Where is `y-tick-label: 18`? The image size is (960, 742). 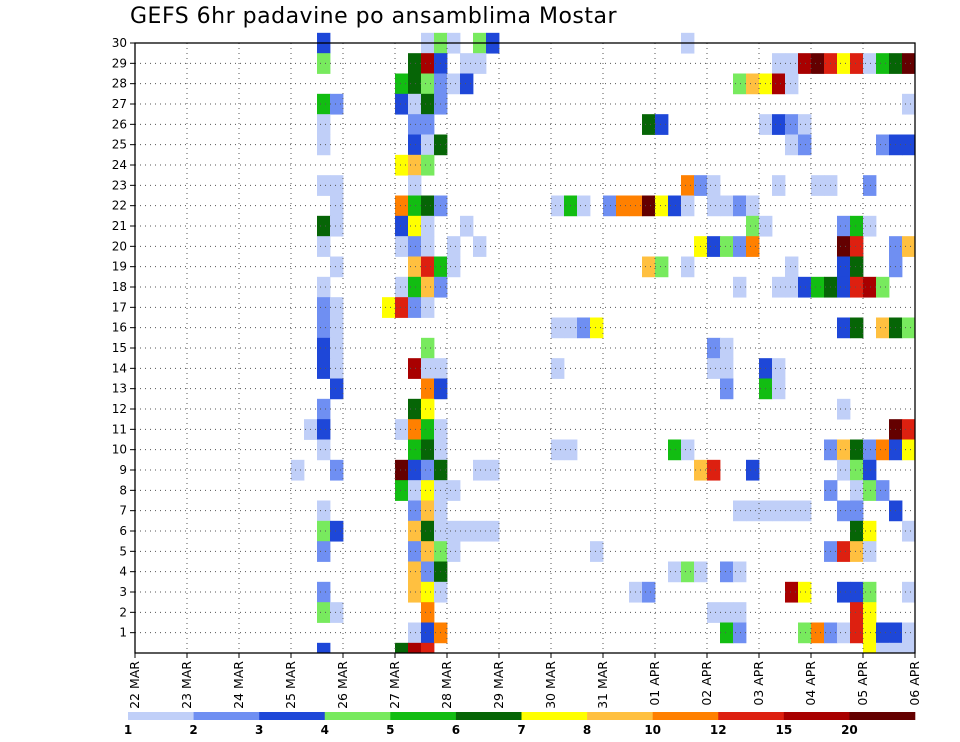
y-tick-label: 18 is located at coordinates (119, 287).